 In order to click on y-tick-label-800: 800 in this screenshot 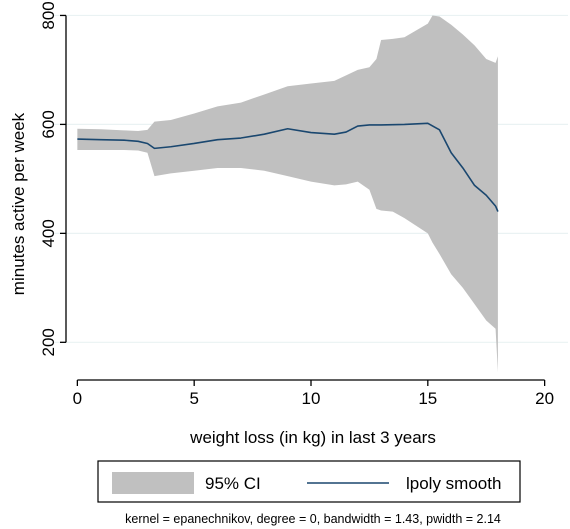, I will do `click(48, 15)`.